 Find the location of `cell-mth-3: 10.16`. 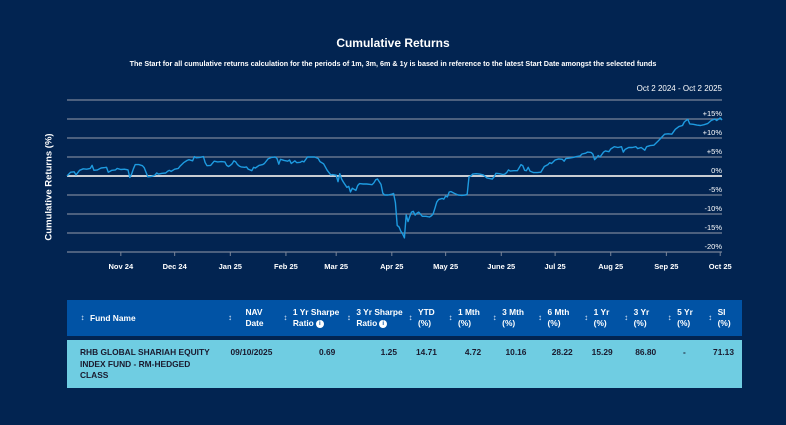

cell-mth-3: 10.16 is located at coordinates (516, 352).